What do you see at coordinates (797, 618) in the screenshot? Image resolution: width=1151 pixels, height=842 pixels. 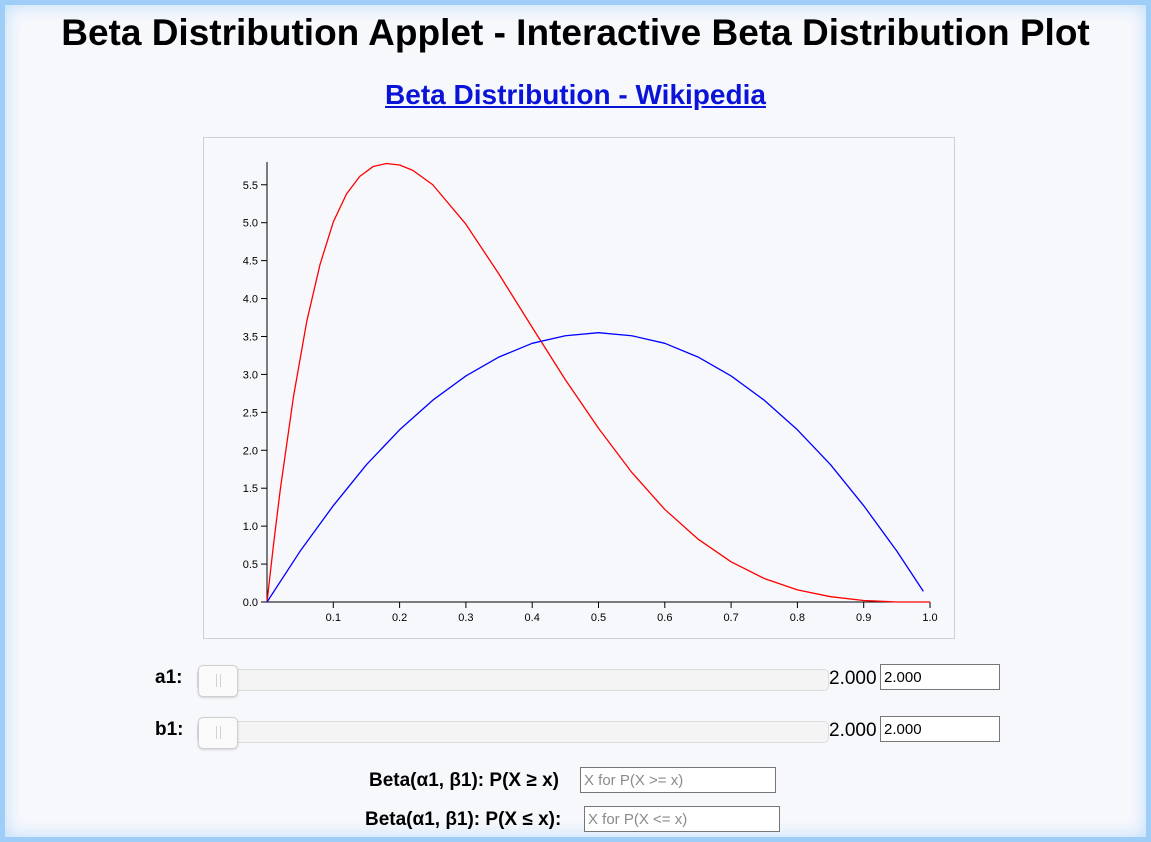 I see `x-tick-label: 0.8` at bounding box center [797, 618].